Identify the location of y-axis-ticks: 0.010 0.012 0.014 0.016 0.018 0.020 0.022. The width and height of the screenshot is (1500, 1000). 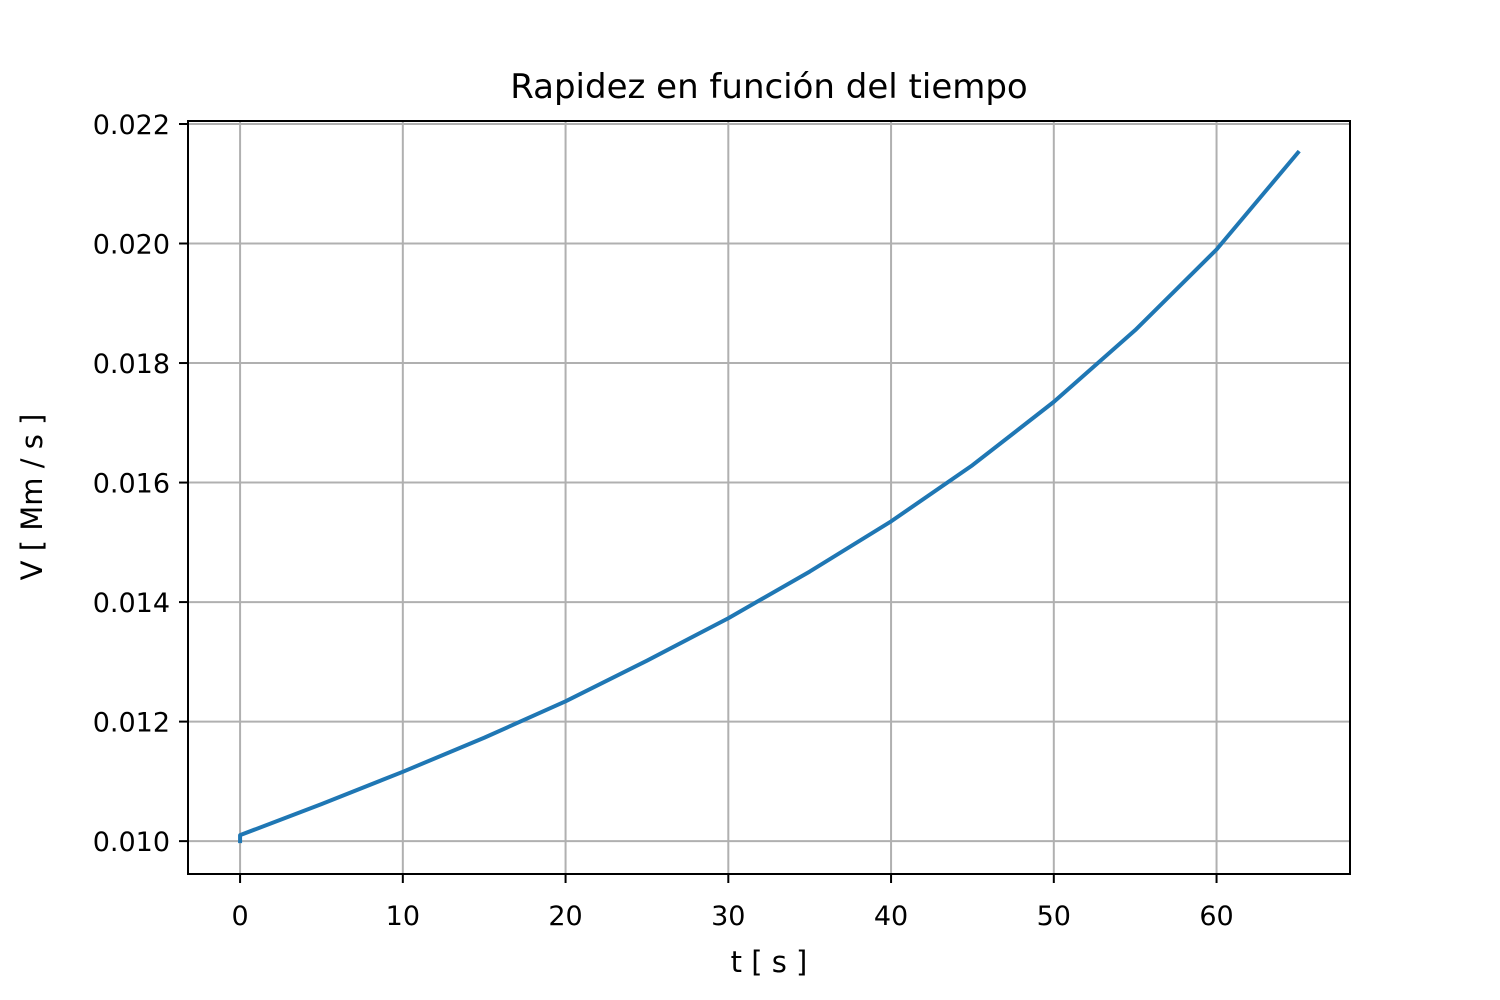
(140, 484).